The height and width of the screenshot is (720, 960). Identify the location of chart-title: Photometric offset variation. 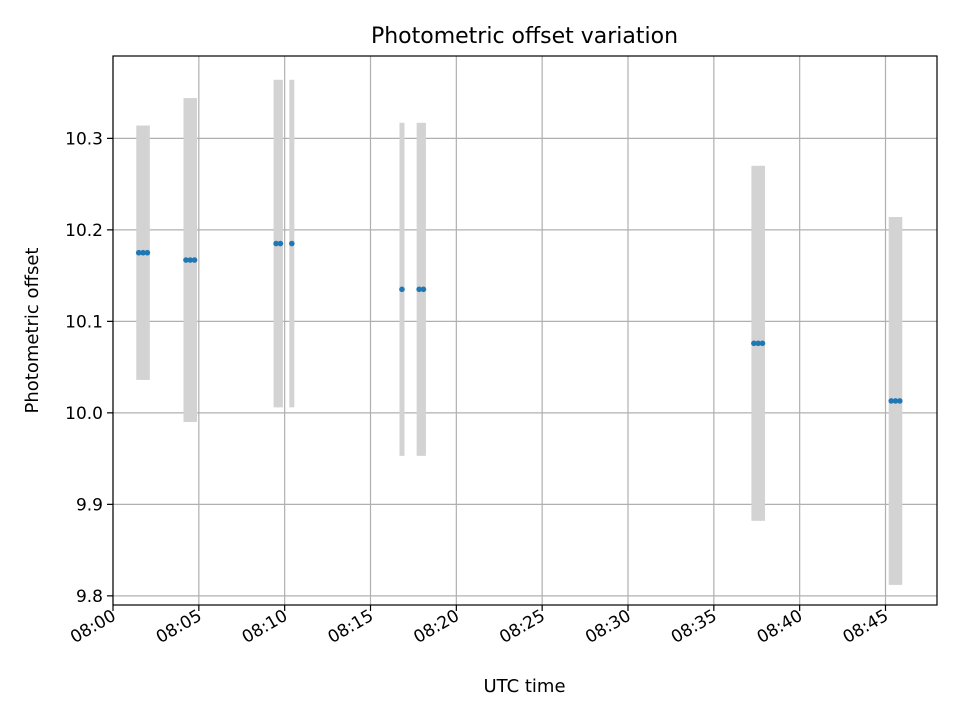
(524, 36).